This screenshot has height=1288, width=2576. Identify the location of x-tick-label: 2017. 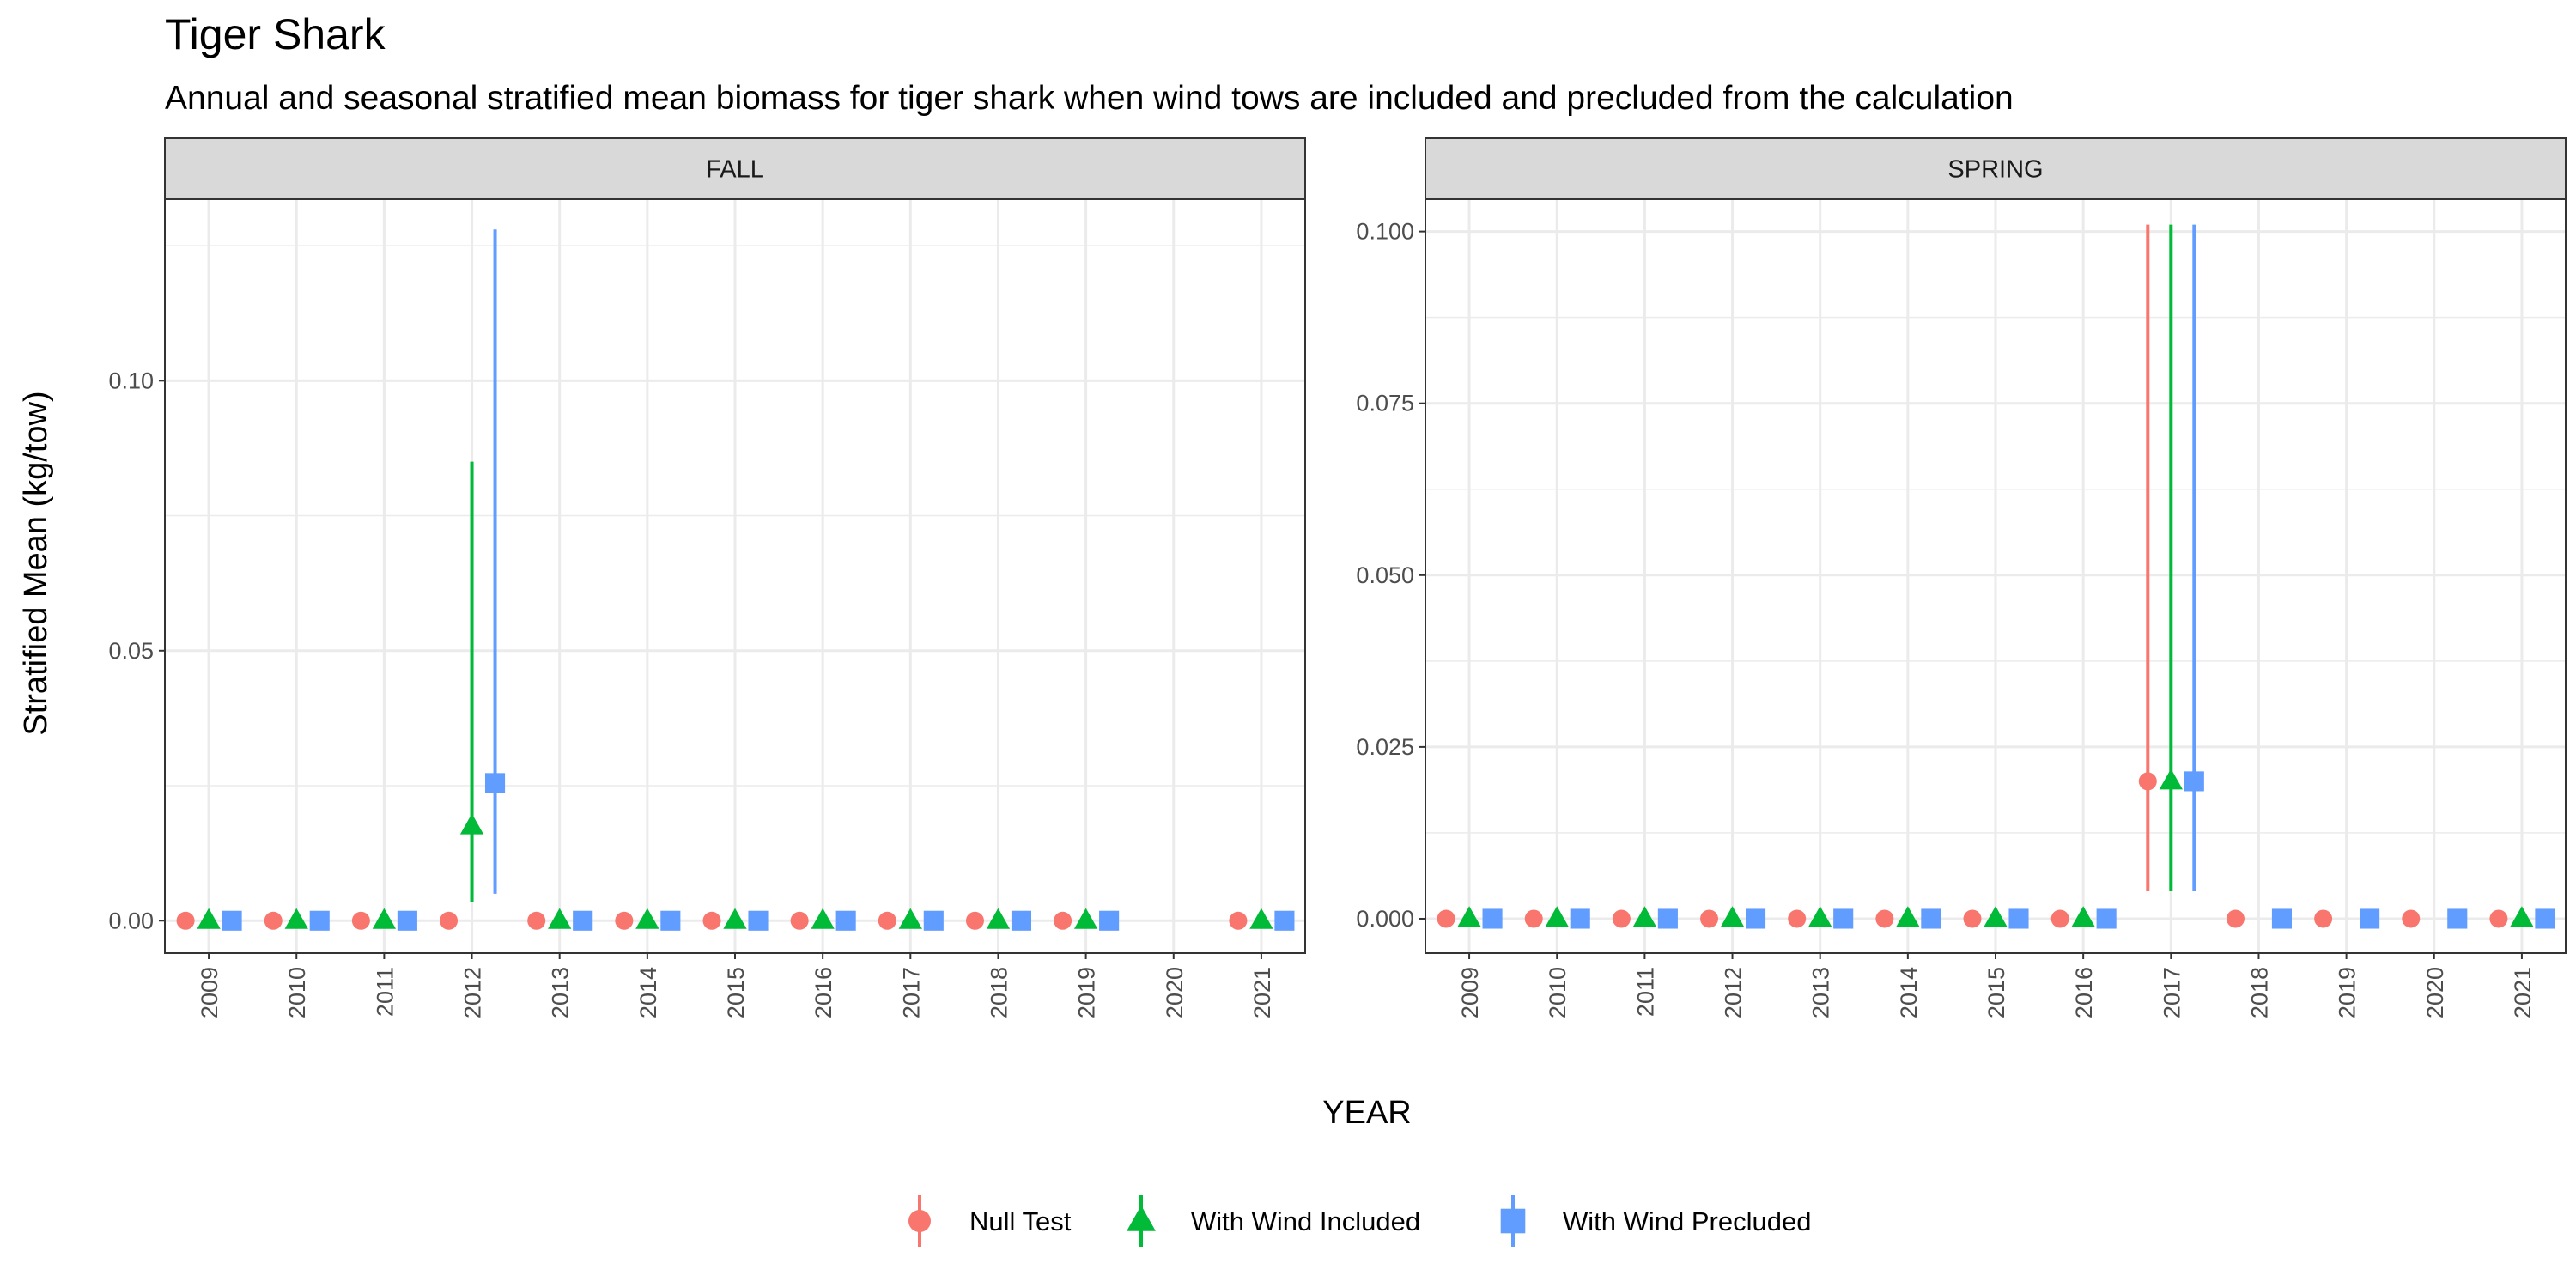
(911, 992).